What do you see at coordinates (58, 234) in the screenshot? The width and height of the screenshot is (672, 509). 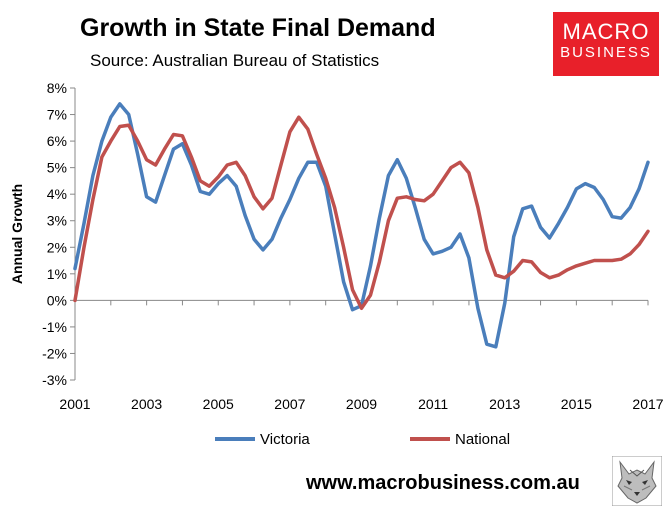 I see `y-axis-ticks: -3% -2% -1% 0% 1% 2% 3% 4% 5% 6% 7% 8%` at bounding box center [58, 234].